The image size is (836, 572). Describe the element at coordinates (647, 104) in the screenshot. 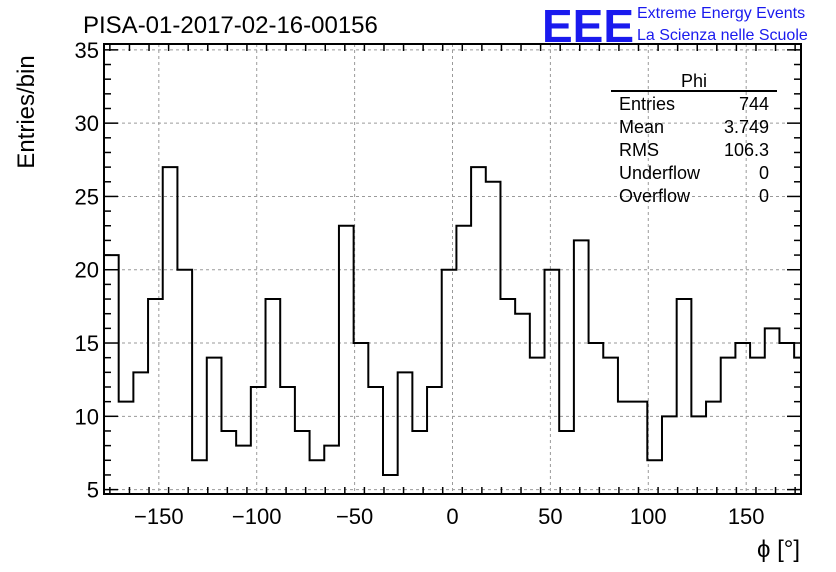

I see `stats-label: Entries` at that location.